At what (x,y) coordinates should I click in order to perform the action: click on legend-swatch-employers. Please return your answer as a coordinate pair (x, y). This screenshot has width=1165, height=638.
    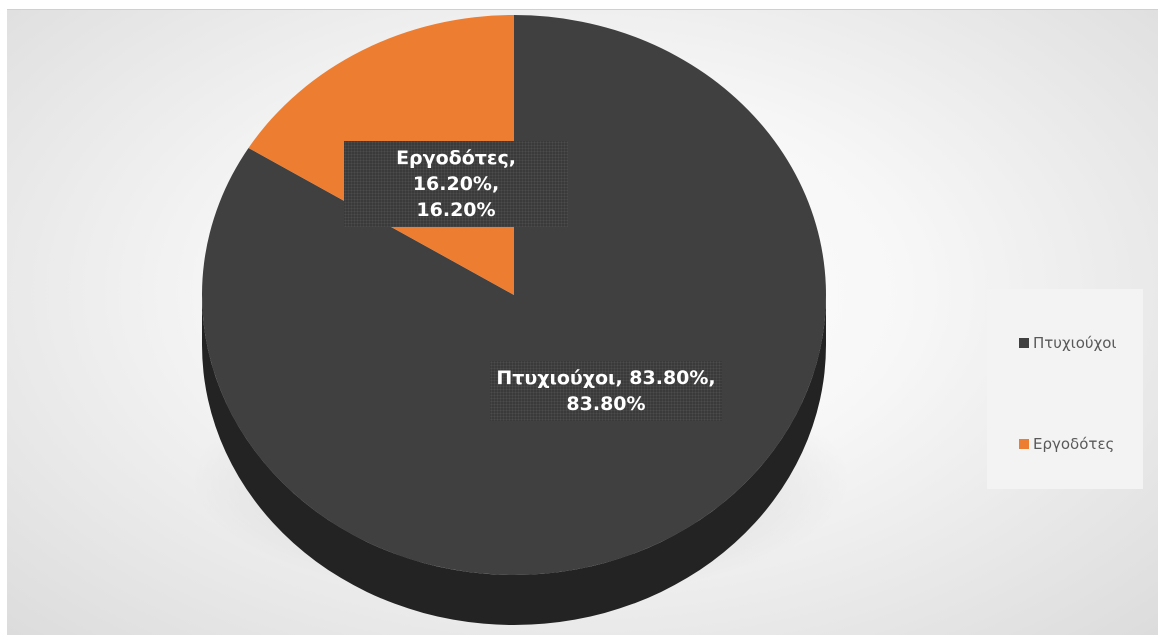
    Looking at the image, I should click on (1024, 444).